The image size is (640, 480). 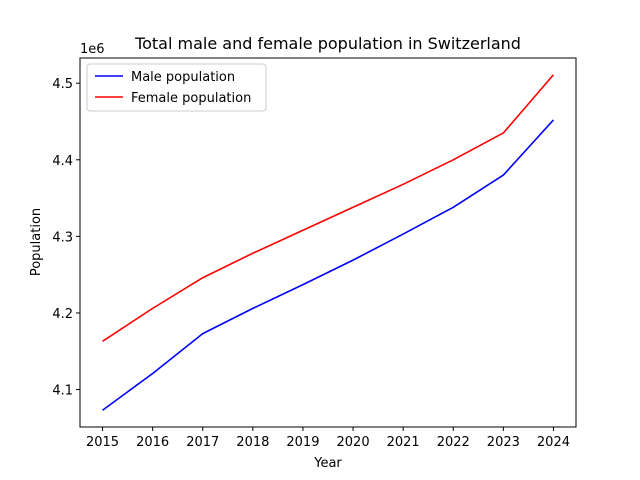 I want to click on x-tick-label: 2017, so click(x=202, y=442).